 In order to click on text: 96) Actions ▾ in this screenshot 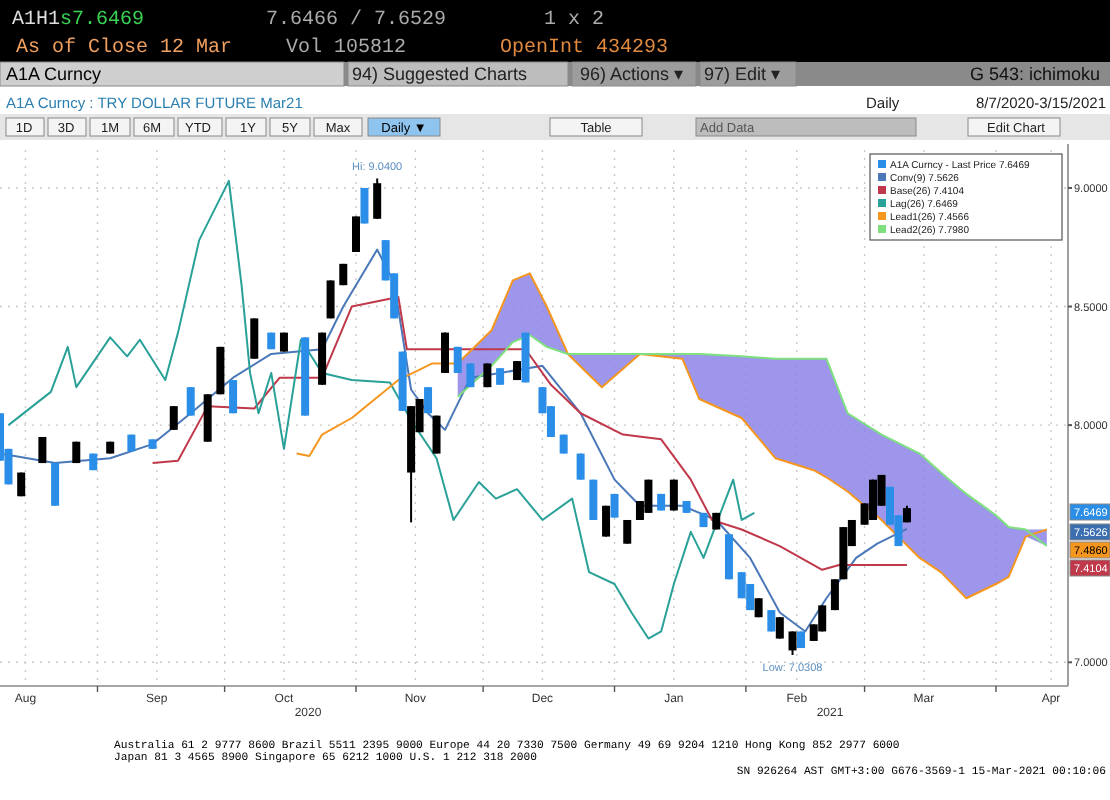, I will do `click(632, 74)`.